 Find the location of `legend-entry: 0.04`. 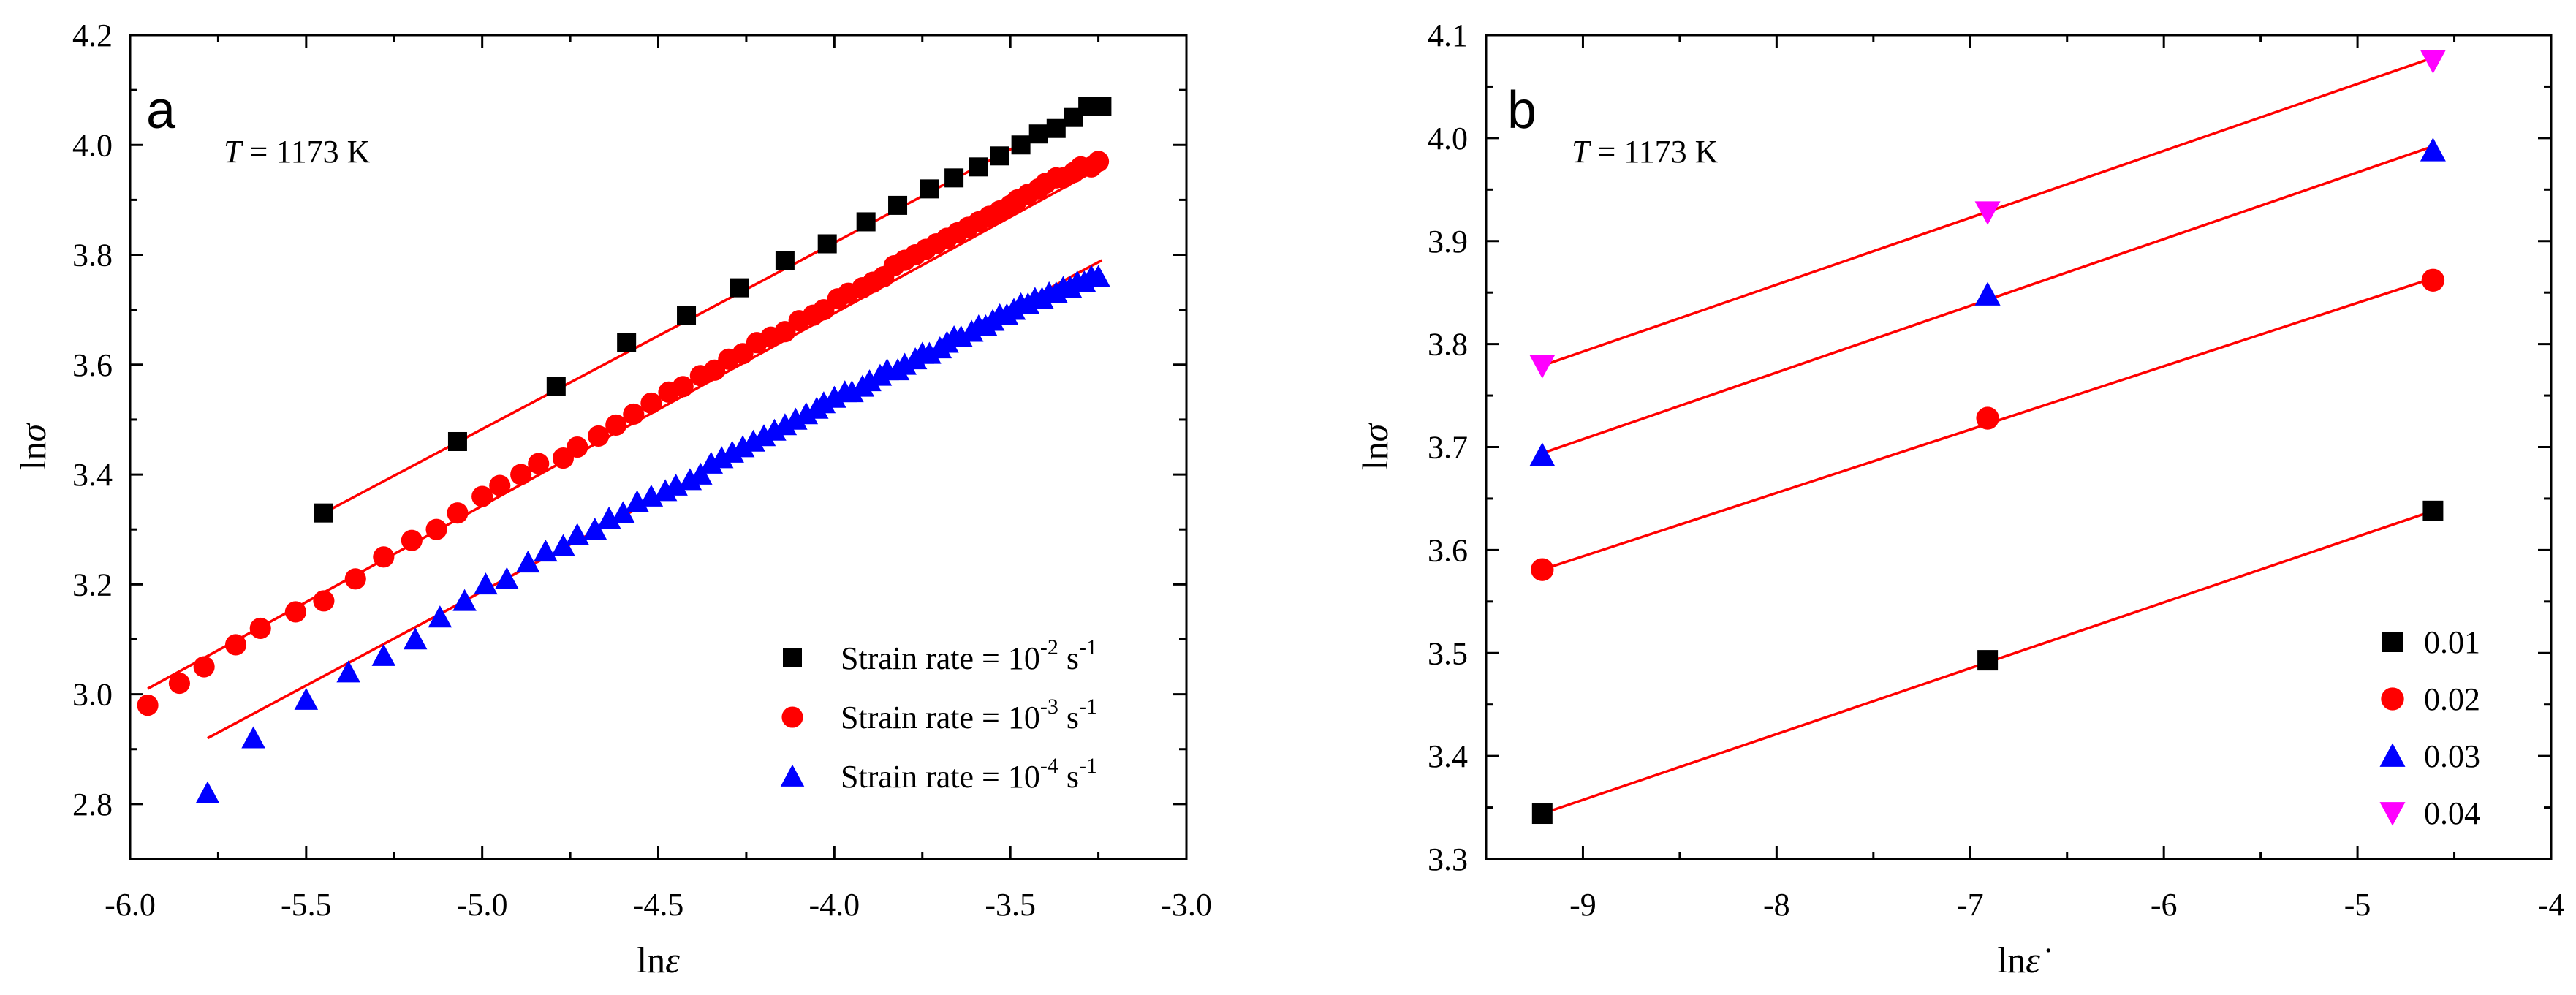

legend-entry: 0.04 is located at coordinates (2452, 813).